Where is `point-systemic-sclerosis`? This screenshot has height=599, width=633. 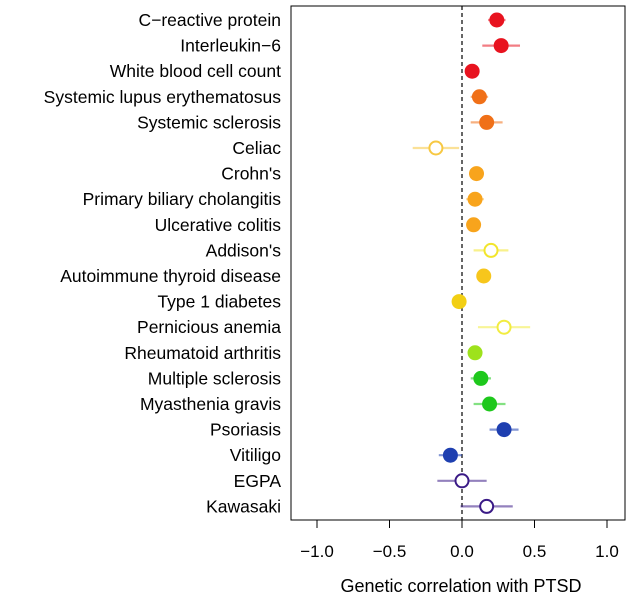 point-systemic-sclerosis is located at coordinates (487, 122).